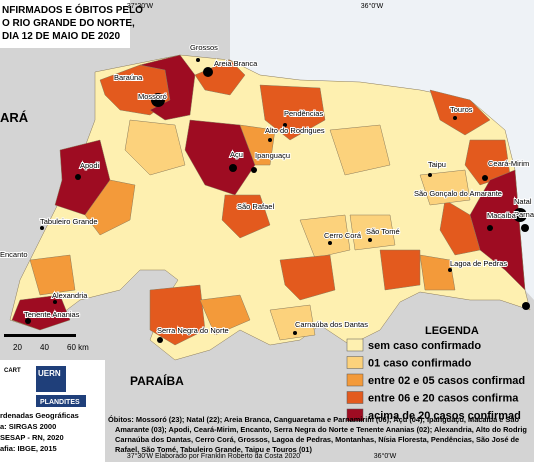 This screenshot has width=534, height=462. I want to click on logo-text: UERN, so click(49, 373).